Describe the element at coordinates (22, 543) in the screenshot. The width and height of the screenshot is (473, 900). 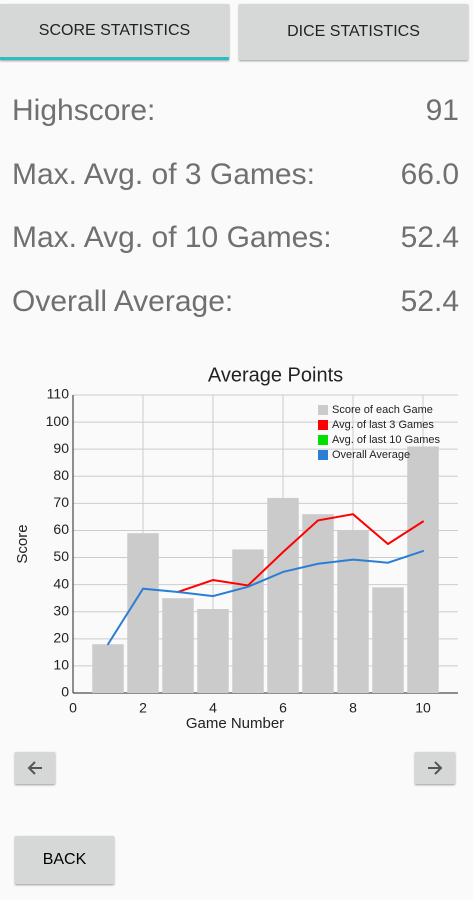
I see `y-axis-label: Score` at that location.